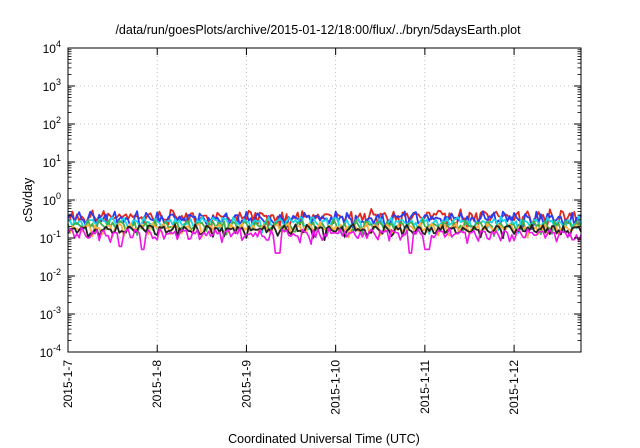  Describe the element at coordinates (52, 85) in the screenshot. I see `y-tick-label: 10³` at that location.